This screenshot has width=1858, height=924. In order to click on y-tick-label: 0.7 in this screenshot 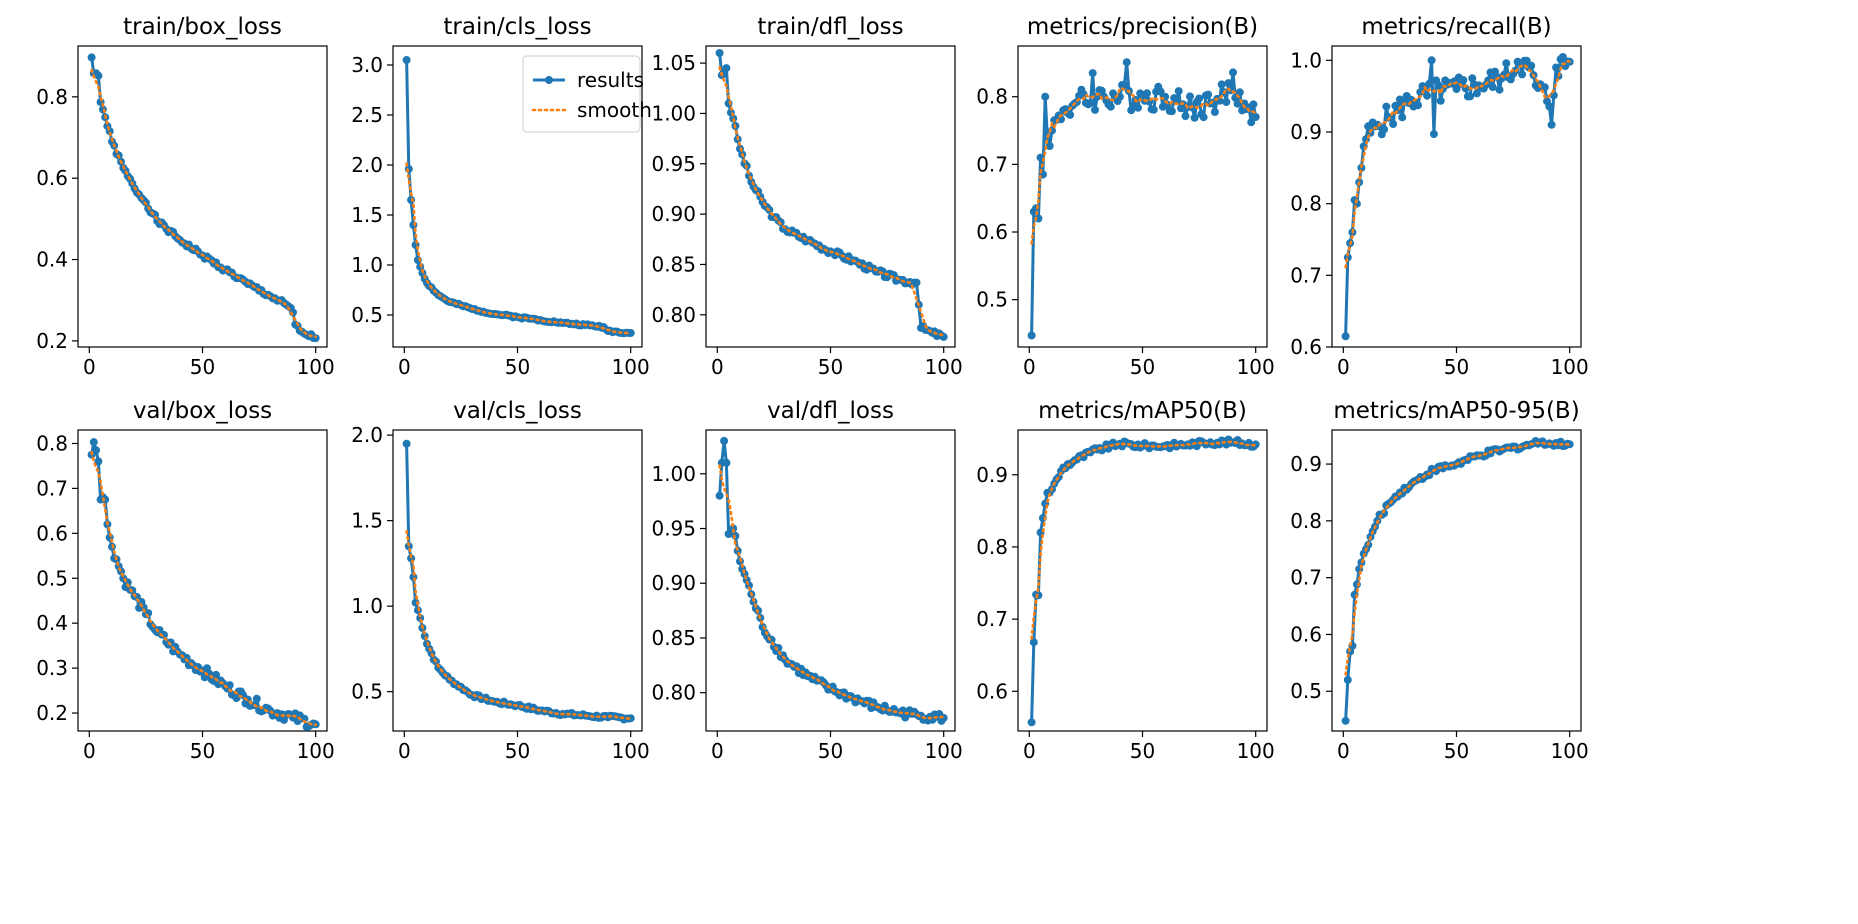, I will do `click(52, 488)`.